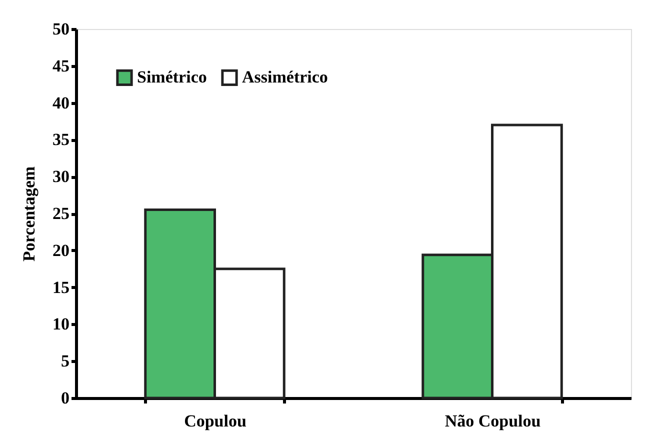 Image resolution: width=651 pixels, height=439 pixels. What do you see at coordinates (29, 214) in the screenshot?
I see `y-axis-title: Porcentagem` at bounding box center [29, 214].